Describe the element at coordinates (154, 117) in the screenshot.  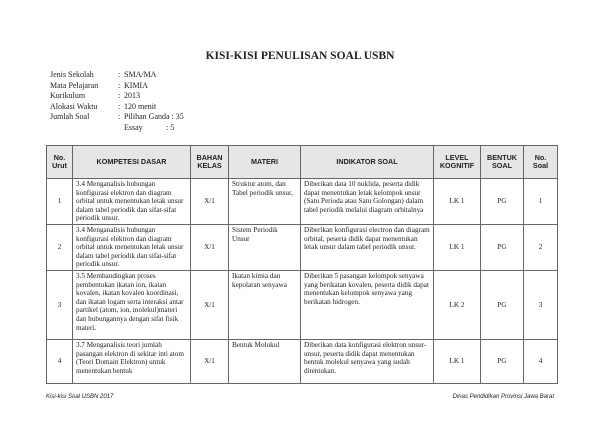
I see `info-value: Pilihan Ganda : 35` at that location.